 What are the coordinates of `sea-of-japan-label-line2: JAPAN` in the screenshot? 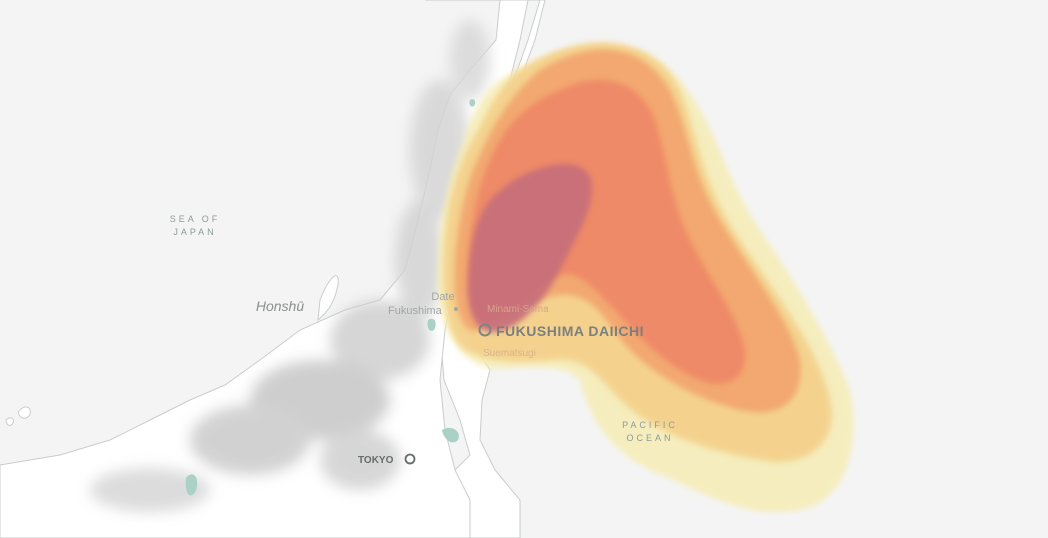 It's located at (194, 232).